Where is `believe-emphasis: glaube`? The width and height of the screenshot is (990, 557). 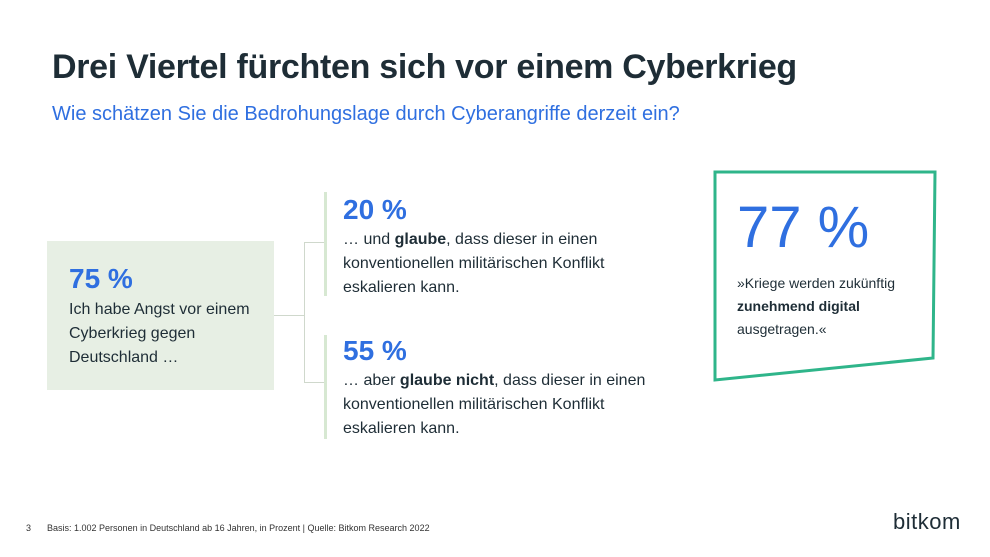 believe-emphasis: glaube is located at coordinates (420, 239).